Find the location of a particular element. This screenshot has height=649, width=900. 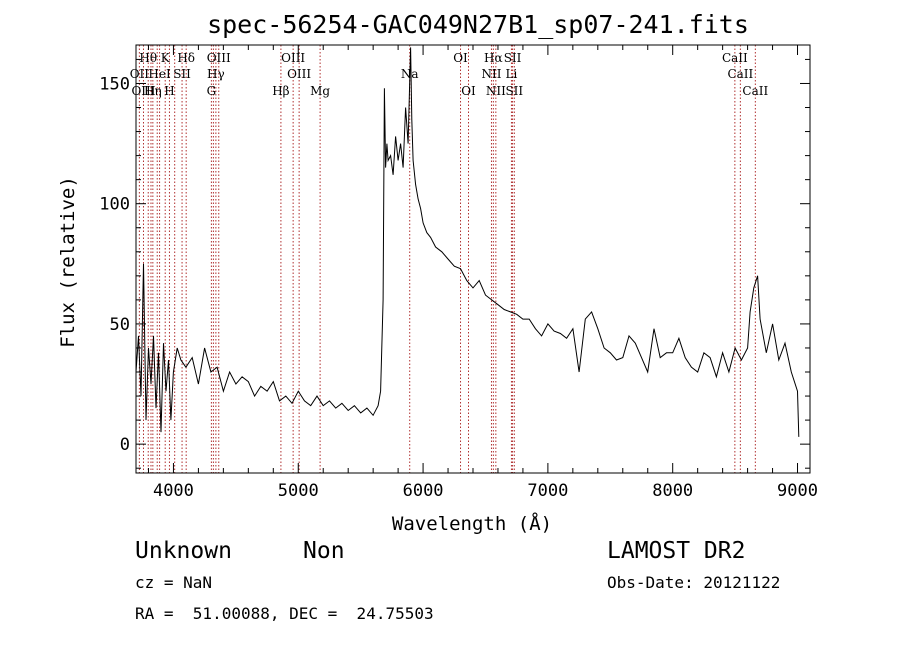

line-label: H is located at coordinates (169, 91).